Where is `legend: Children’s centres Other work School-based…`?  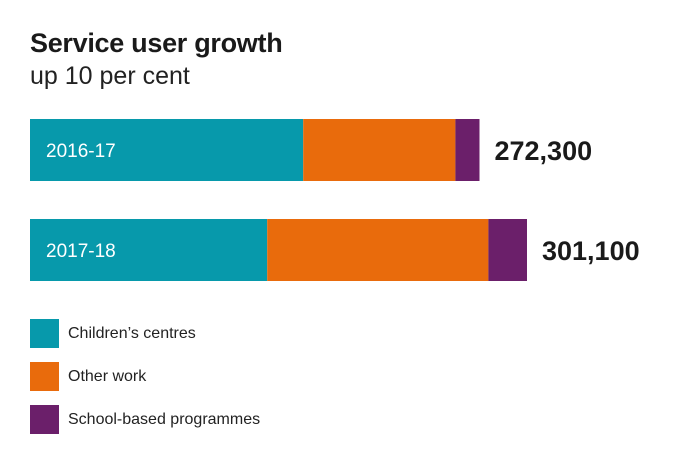 legend: Children’s centres Other work School-based… is located at coordinates (145, 382).